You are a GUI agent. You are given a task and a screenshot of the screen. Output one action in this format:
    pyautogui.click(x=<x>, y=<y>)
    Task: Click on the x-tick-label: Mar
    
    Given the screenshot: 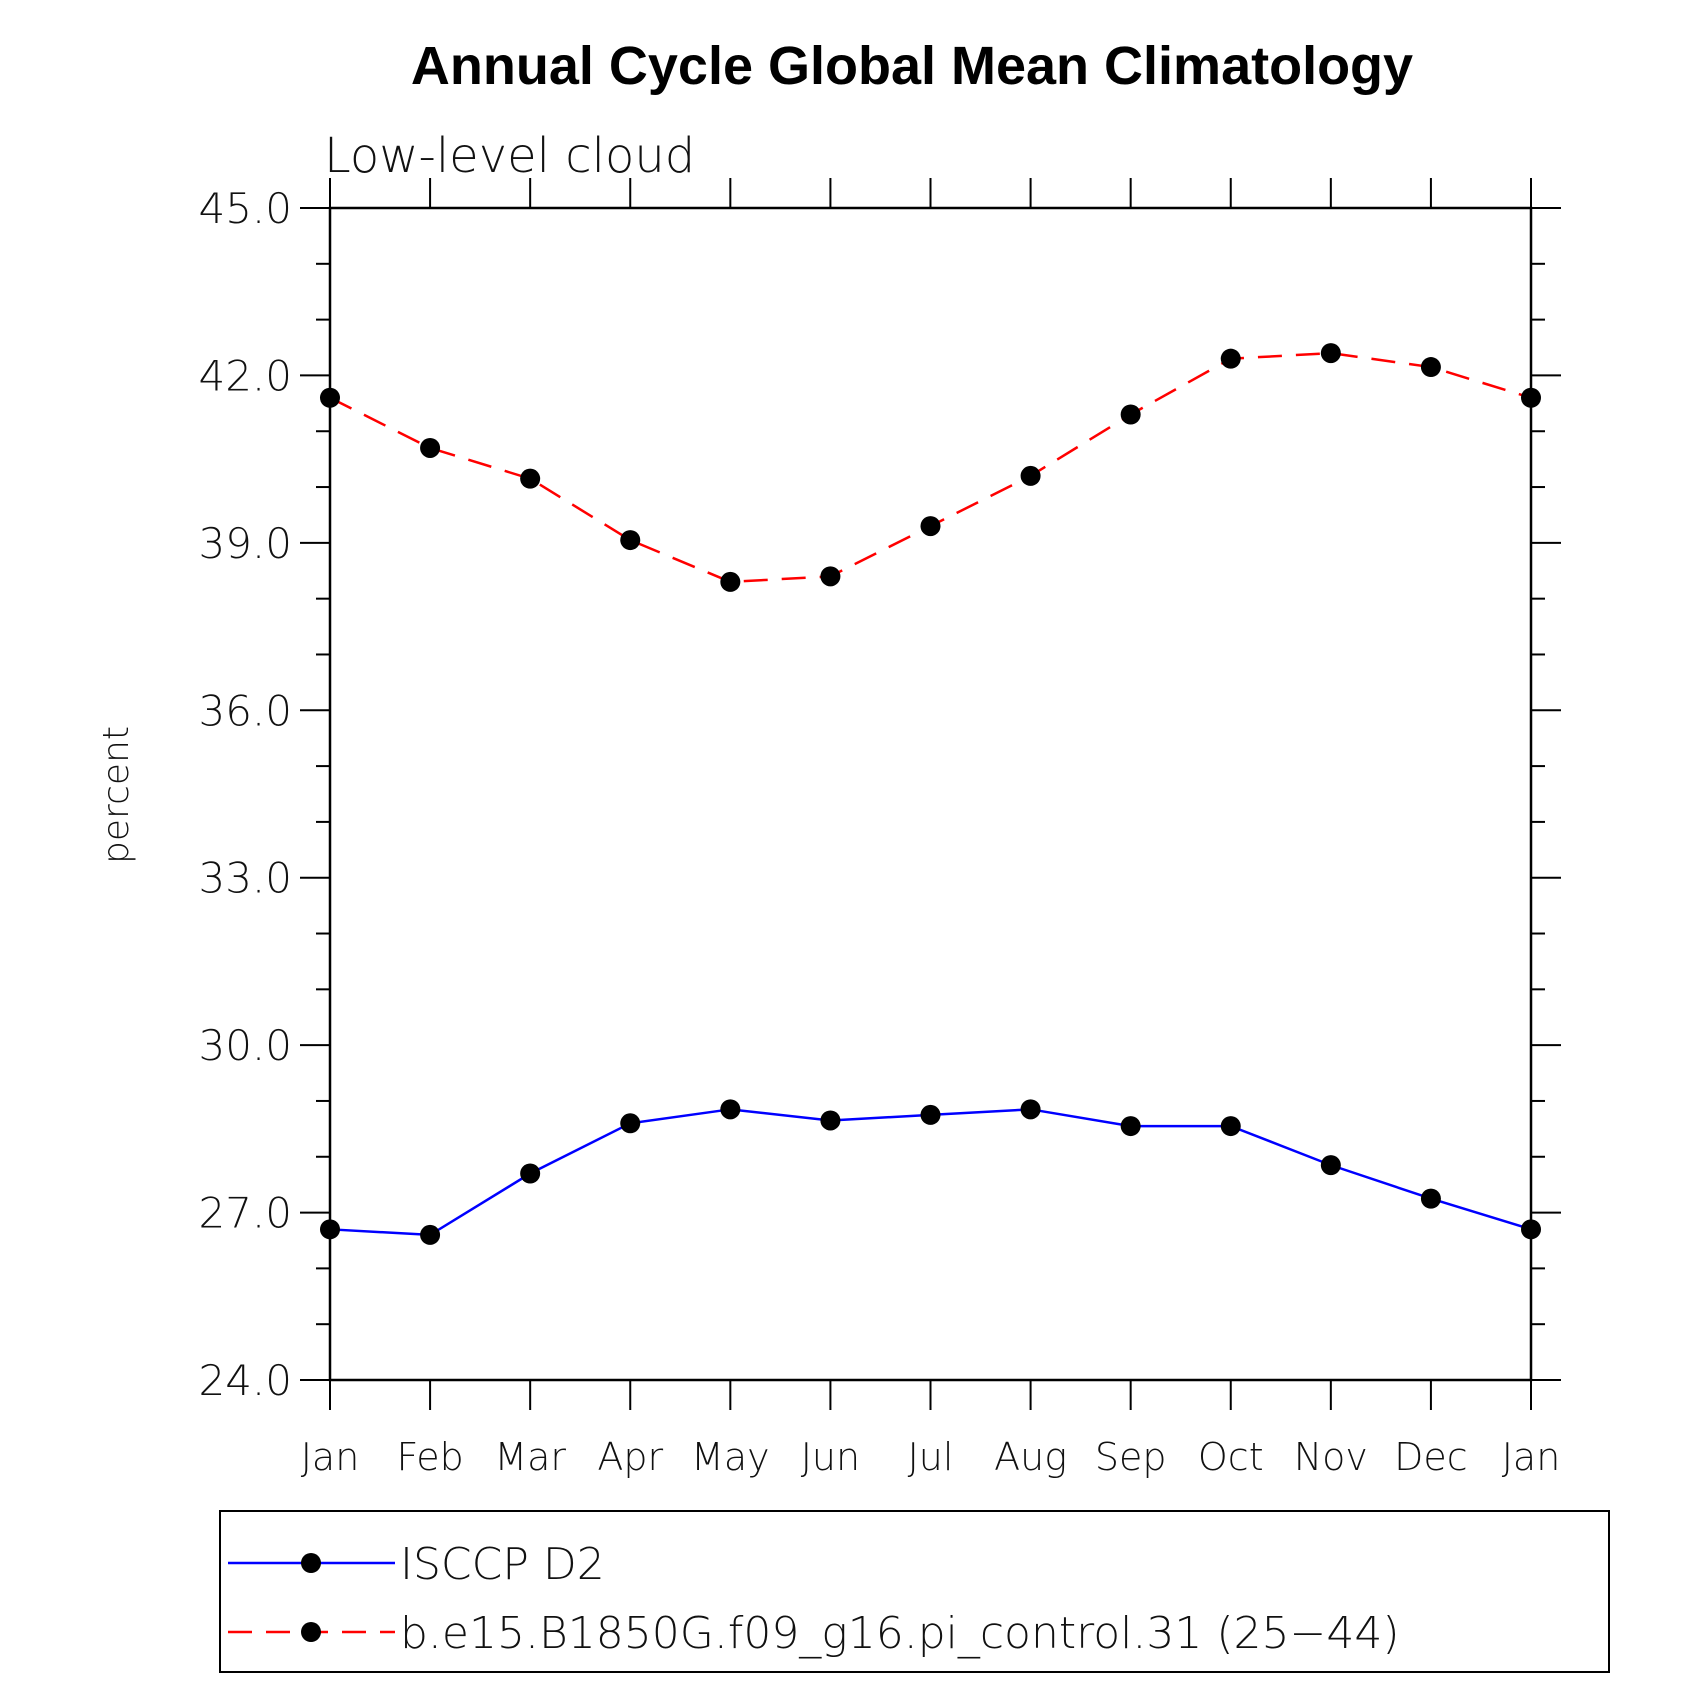 What is the action you would take?
    pyautogui.click(x=530, y=1457)
    